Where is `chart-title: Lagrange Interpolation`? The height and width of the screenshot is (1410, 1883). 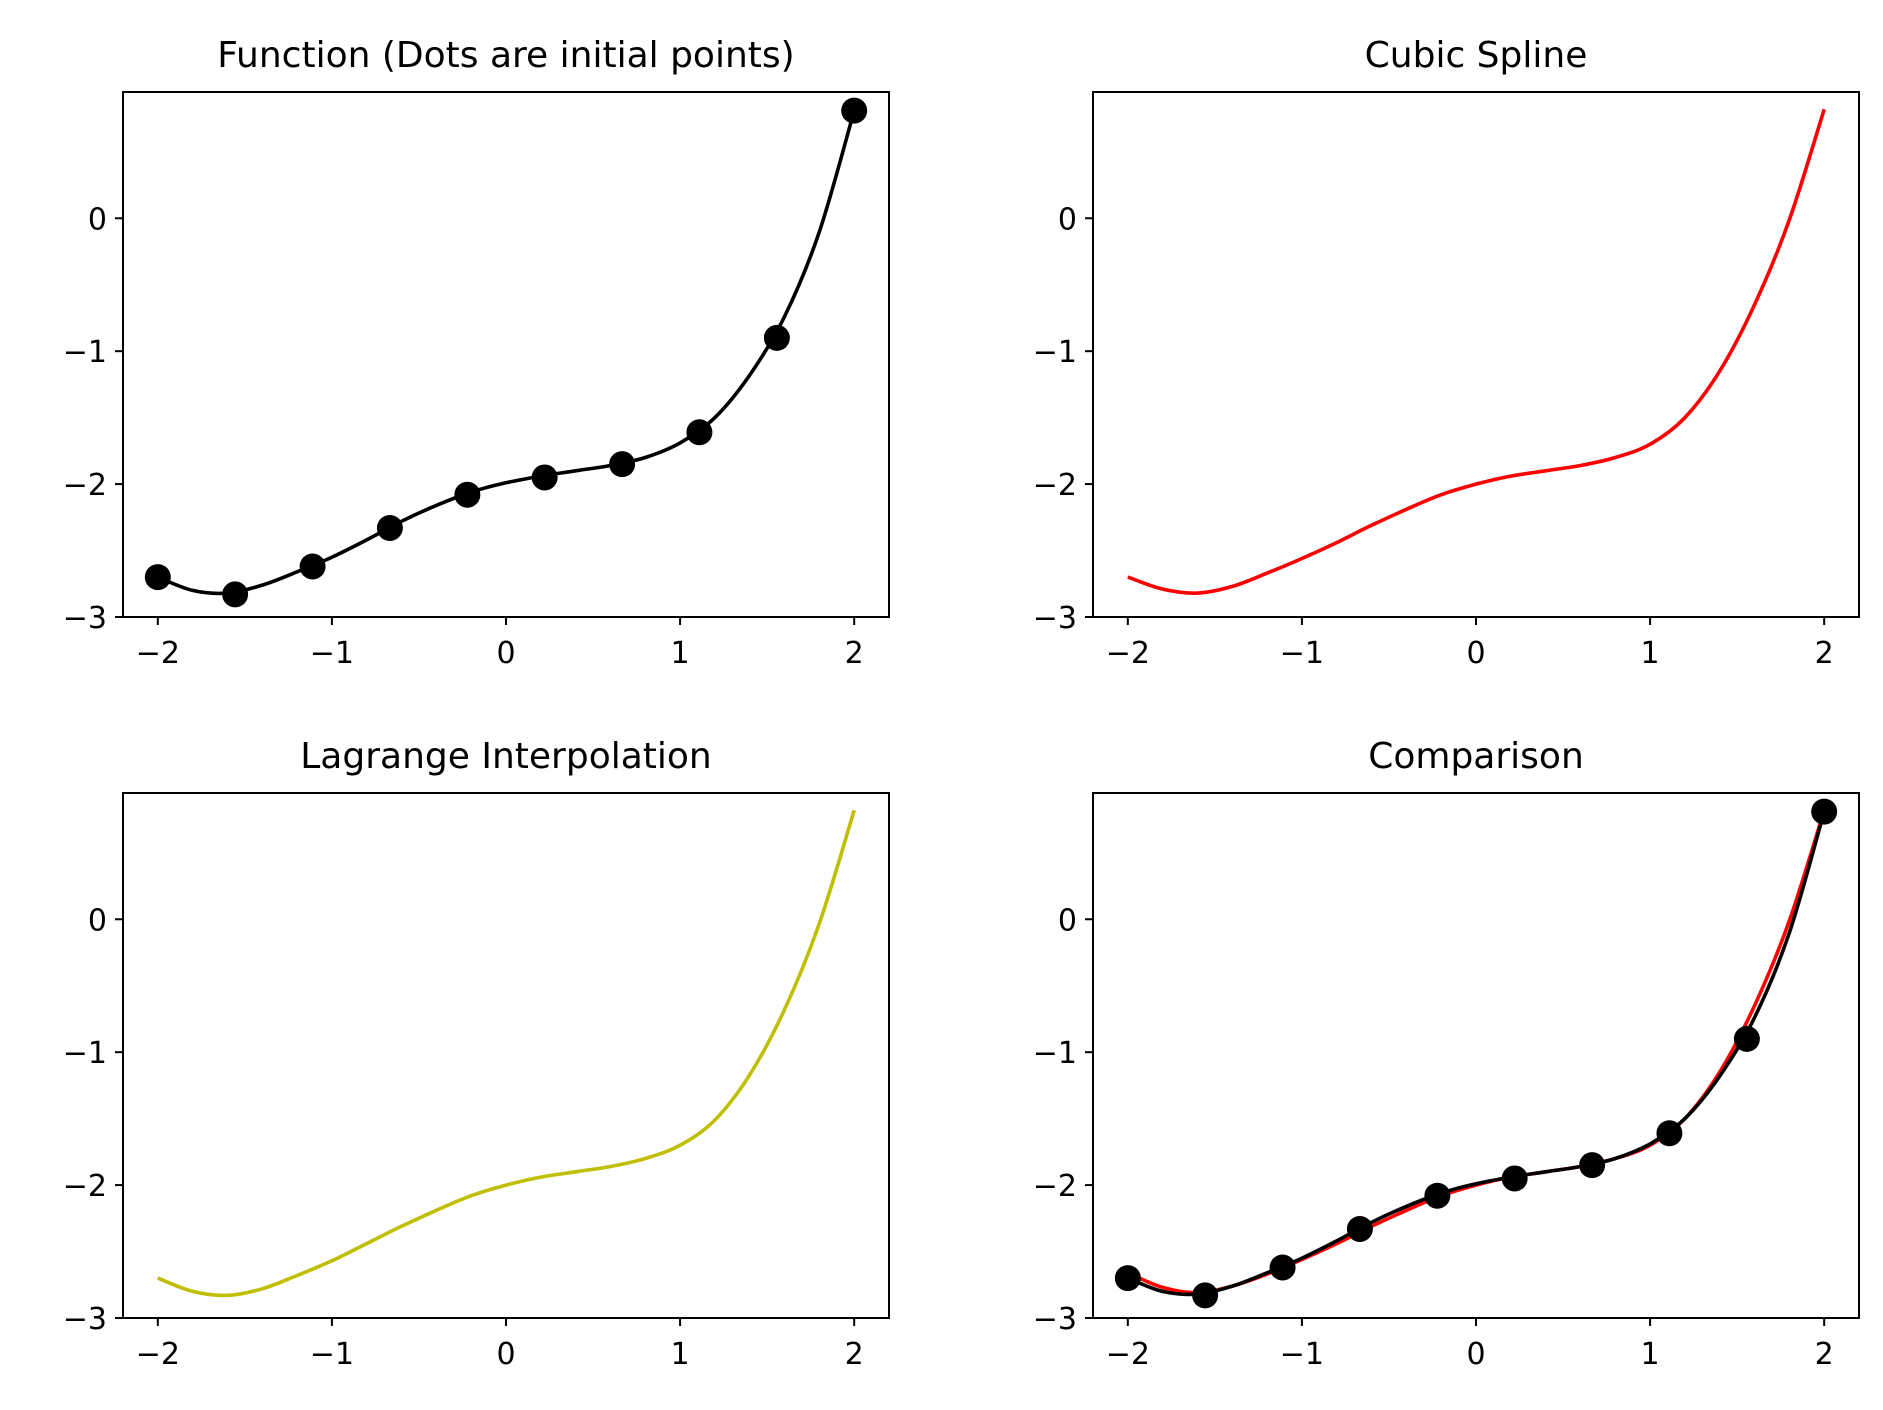 chart-title: Lagrange Interpolation is located at coordinates (506, 756).